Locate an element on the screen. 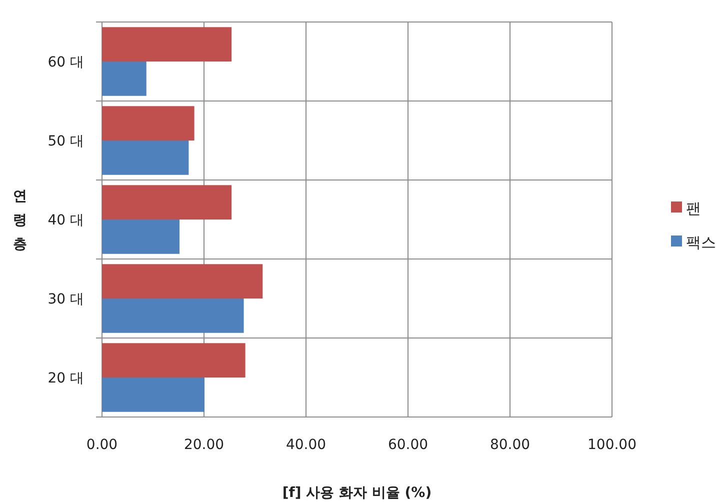 This screenshot has height=504, width=720. y-tick-label: 30 대 is located at coordinates (66, 300).